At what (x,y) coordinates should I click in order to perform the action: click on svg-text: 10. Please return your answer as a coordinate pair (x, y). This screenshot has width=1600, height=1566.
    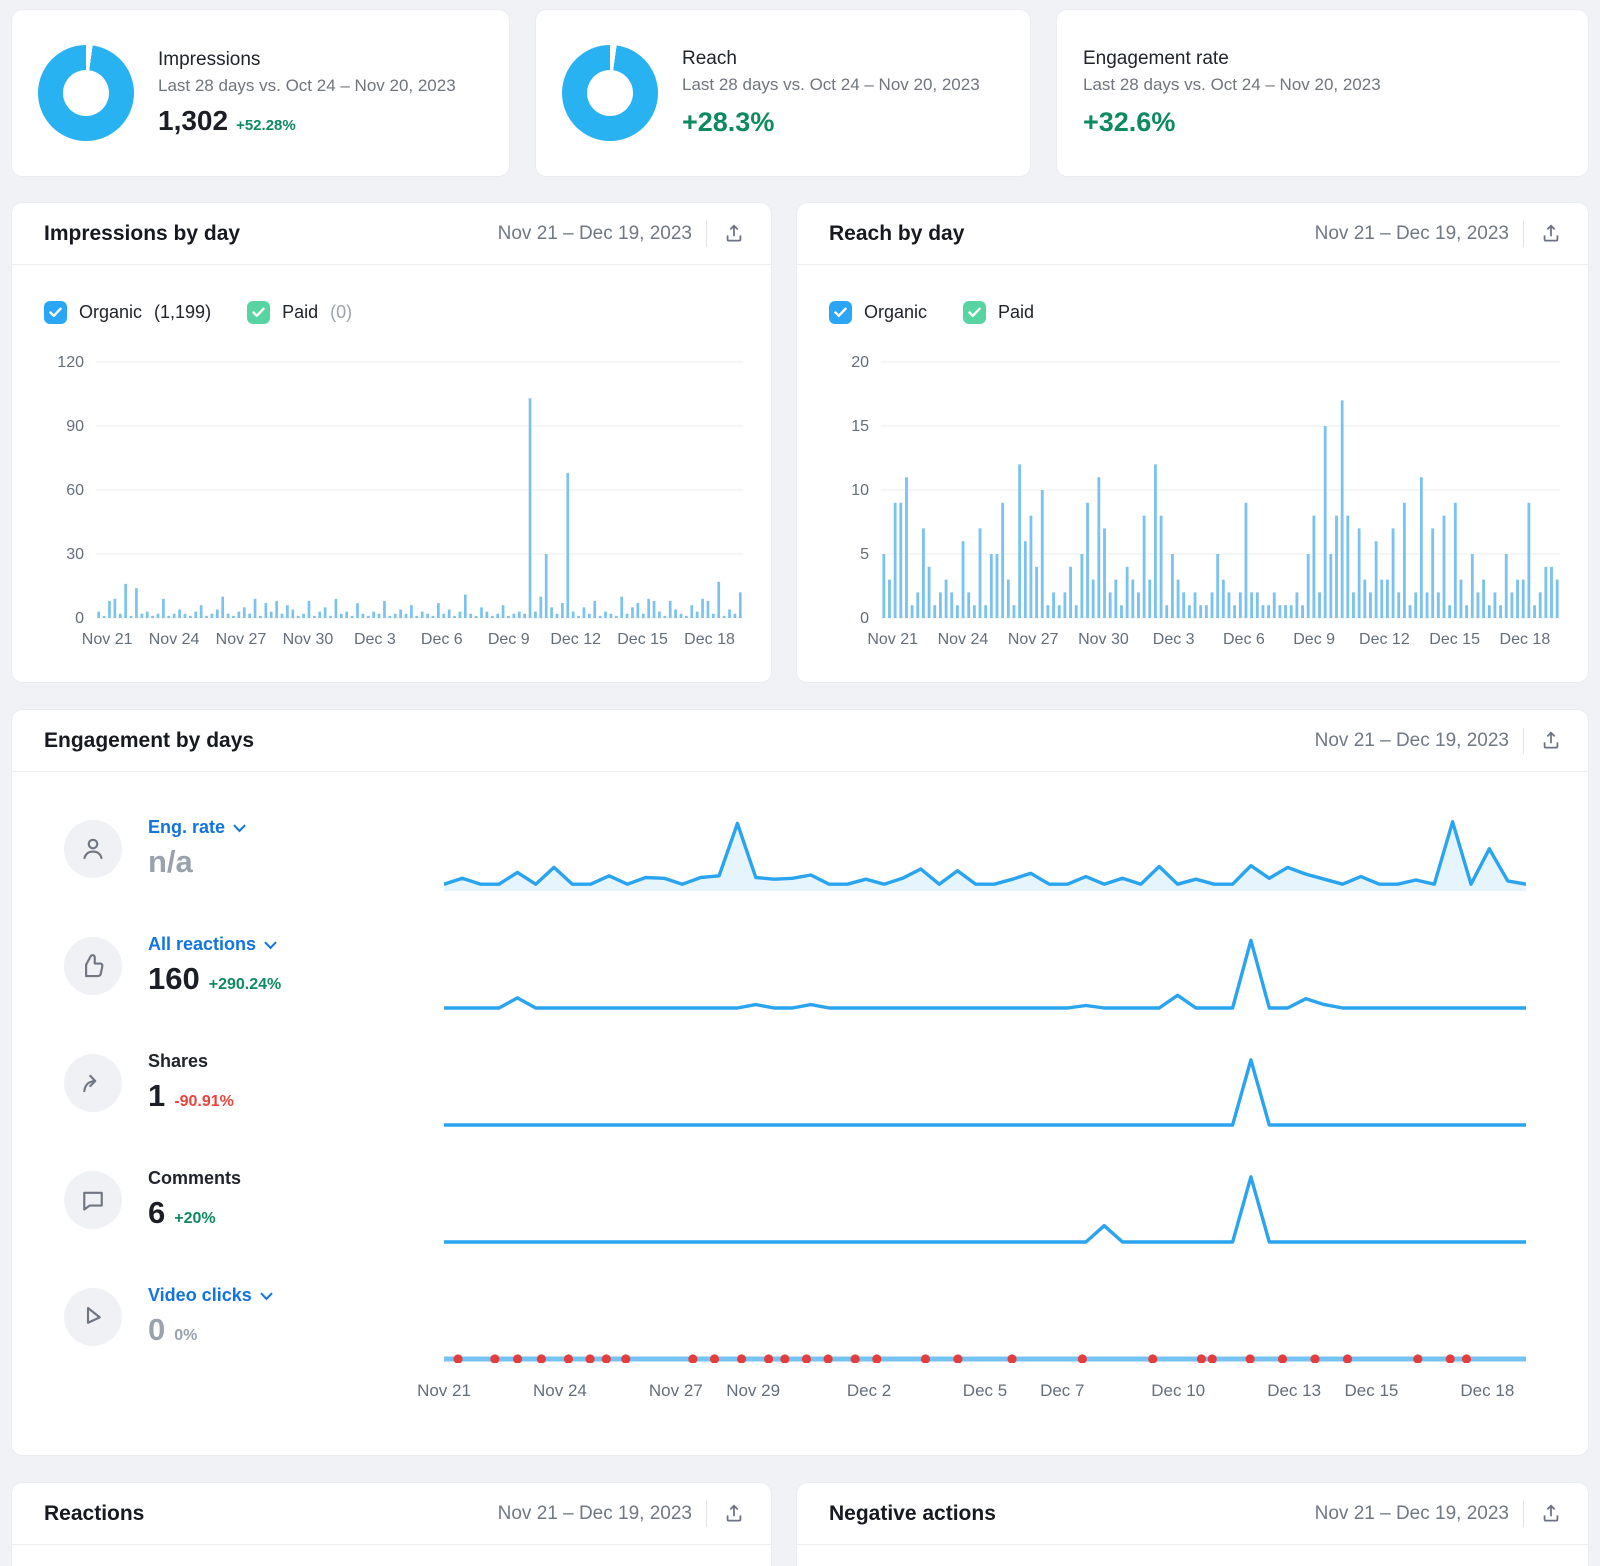
    Looking at the image, I should click on (860, 490).